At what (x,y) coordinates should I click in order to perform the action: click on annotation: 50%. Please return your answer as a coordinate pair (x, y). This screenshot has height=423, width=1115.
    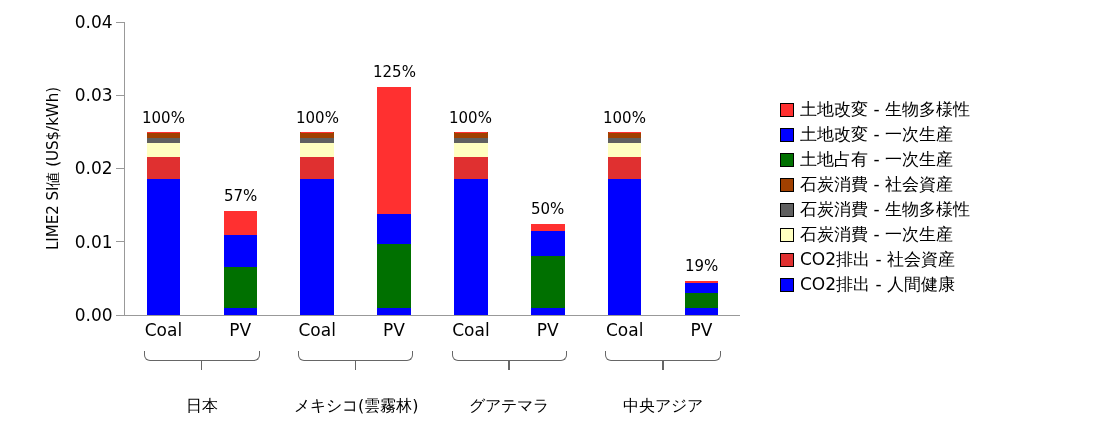
    Looking at the image, I should click on (548, 209).